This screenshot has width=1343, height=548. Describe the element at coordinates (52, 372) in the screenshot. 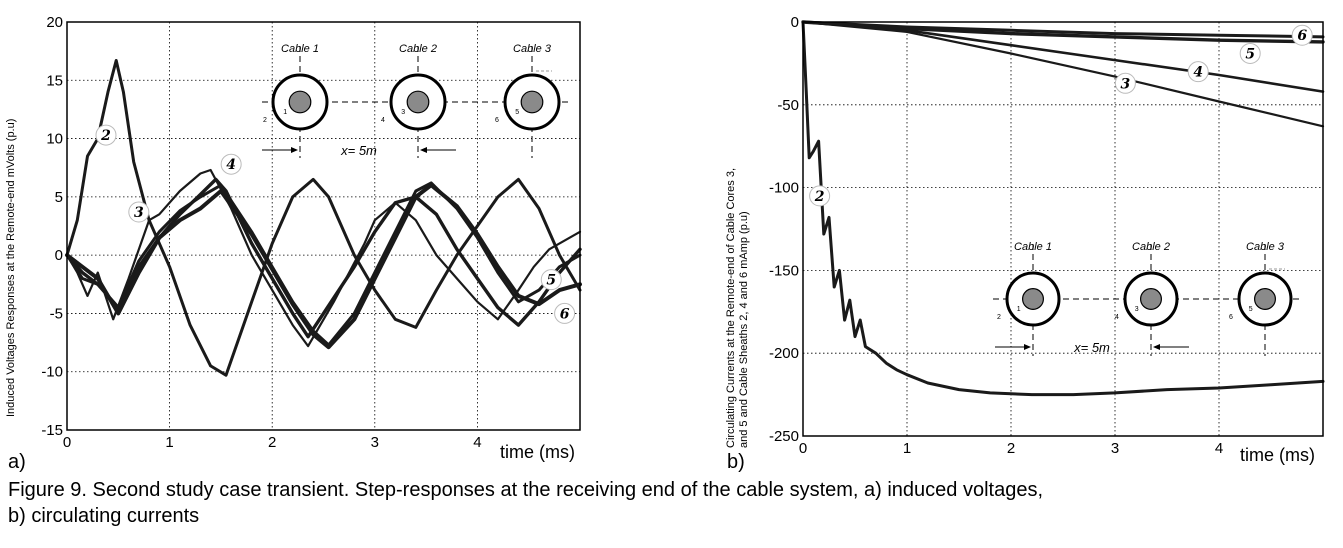

I see `a-y-tick-label: -10` at that location.